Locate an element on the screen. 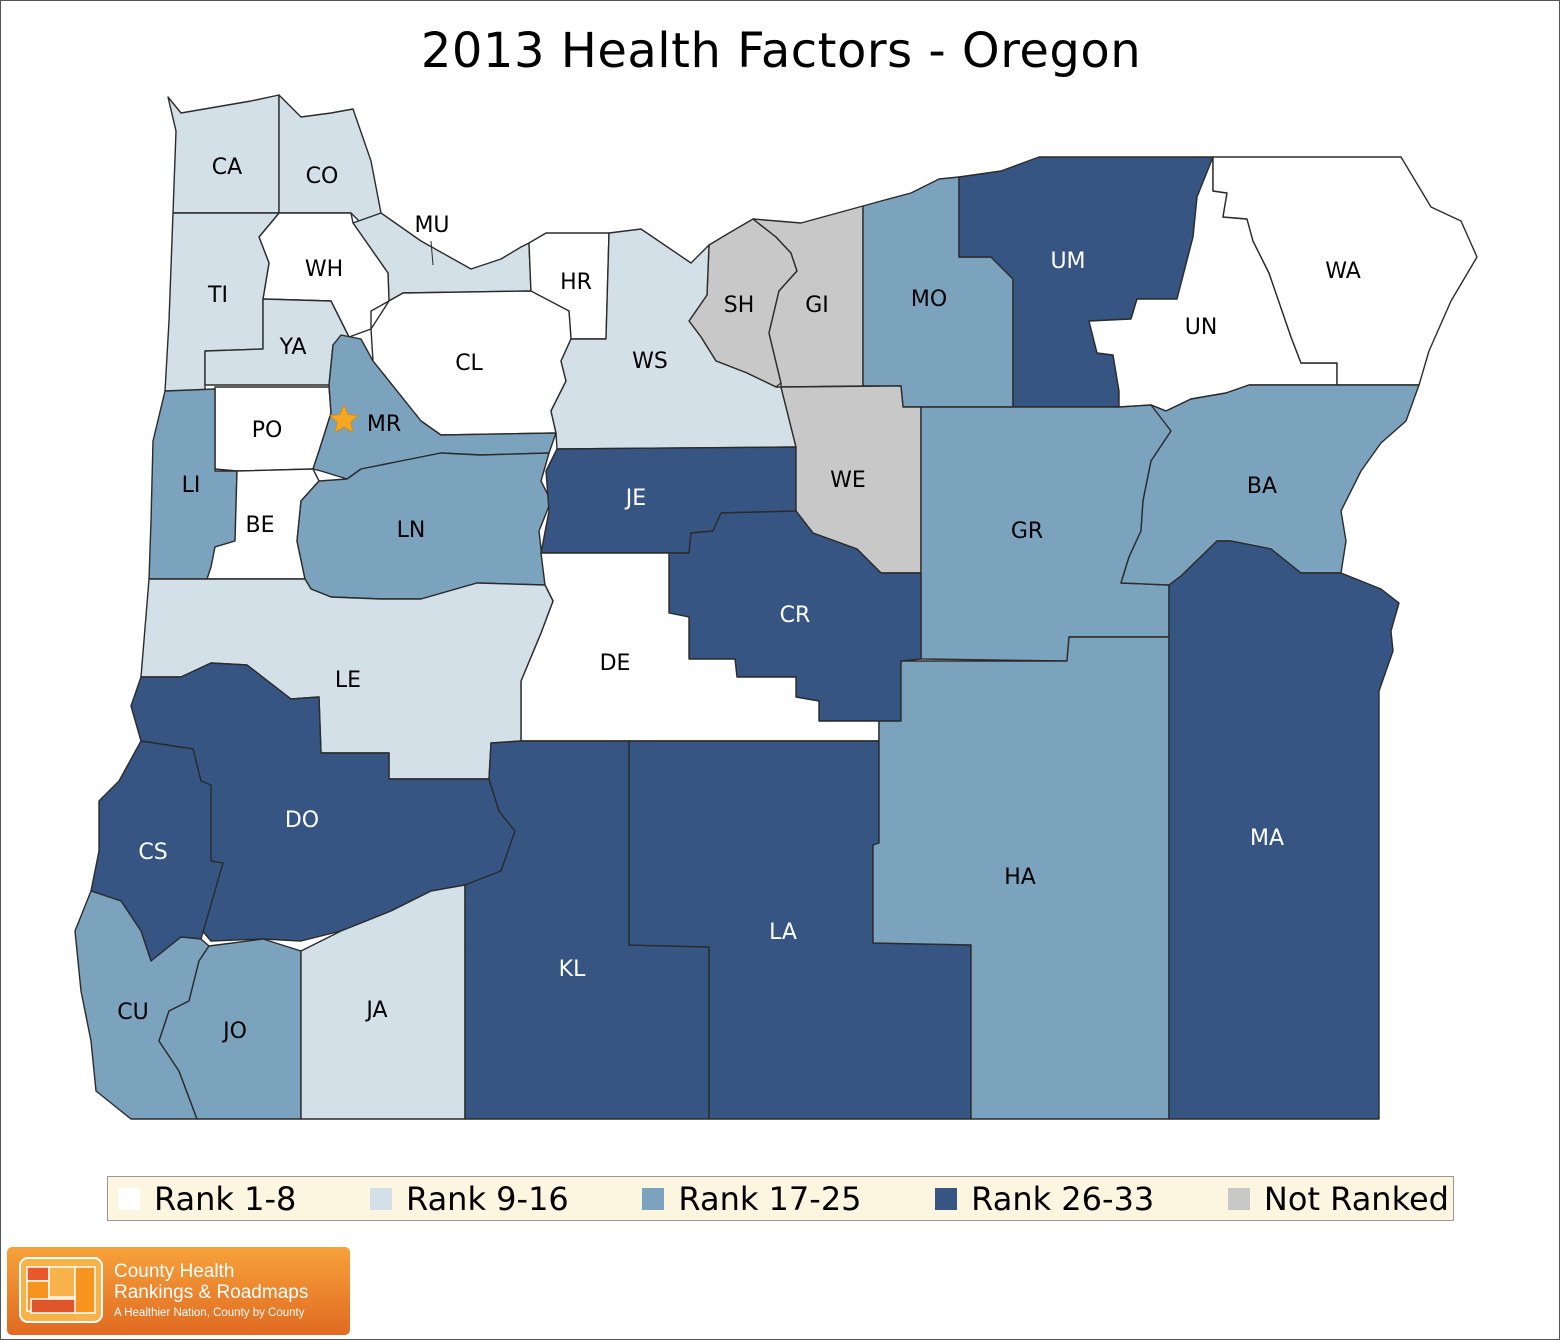 Image resolution: width=1560 pixels, height=1340 pixels. county-JO is located at coordinates (230, 1029).